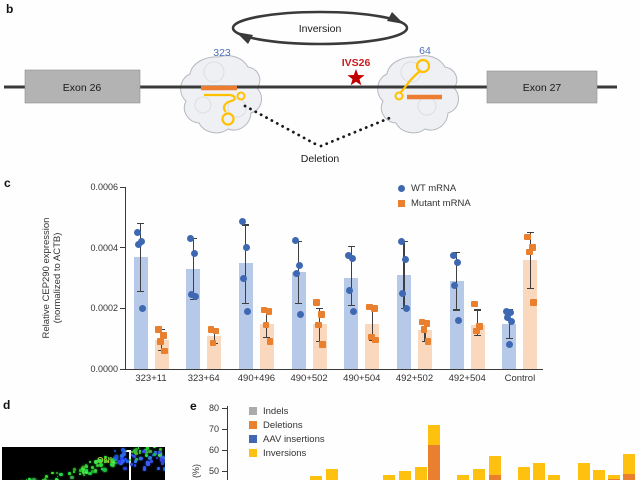 This screenshot has width=640, height=480. What do you see at coordinates (104, 369) in the screenshot?
I see `y-tick-label: 0.0000` at bounding box center [104, 369].